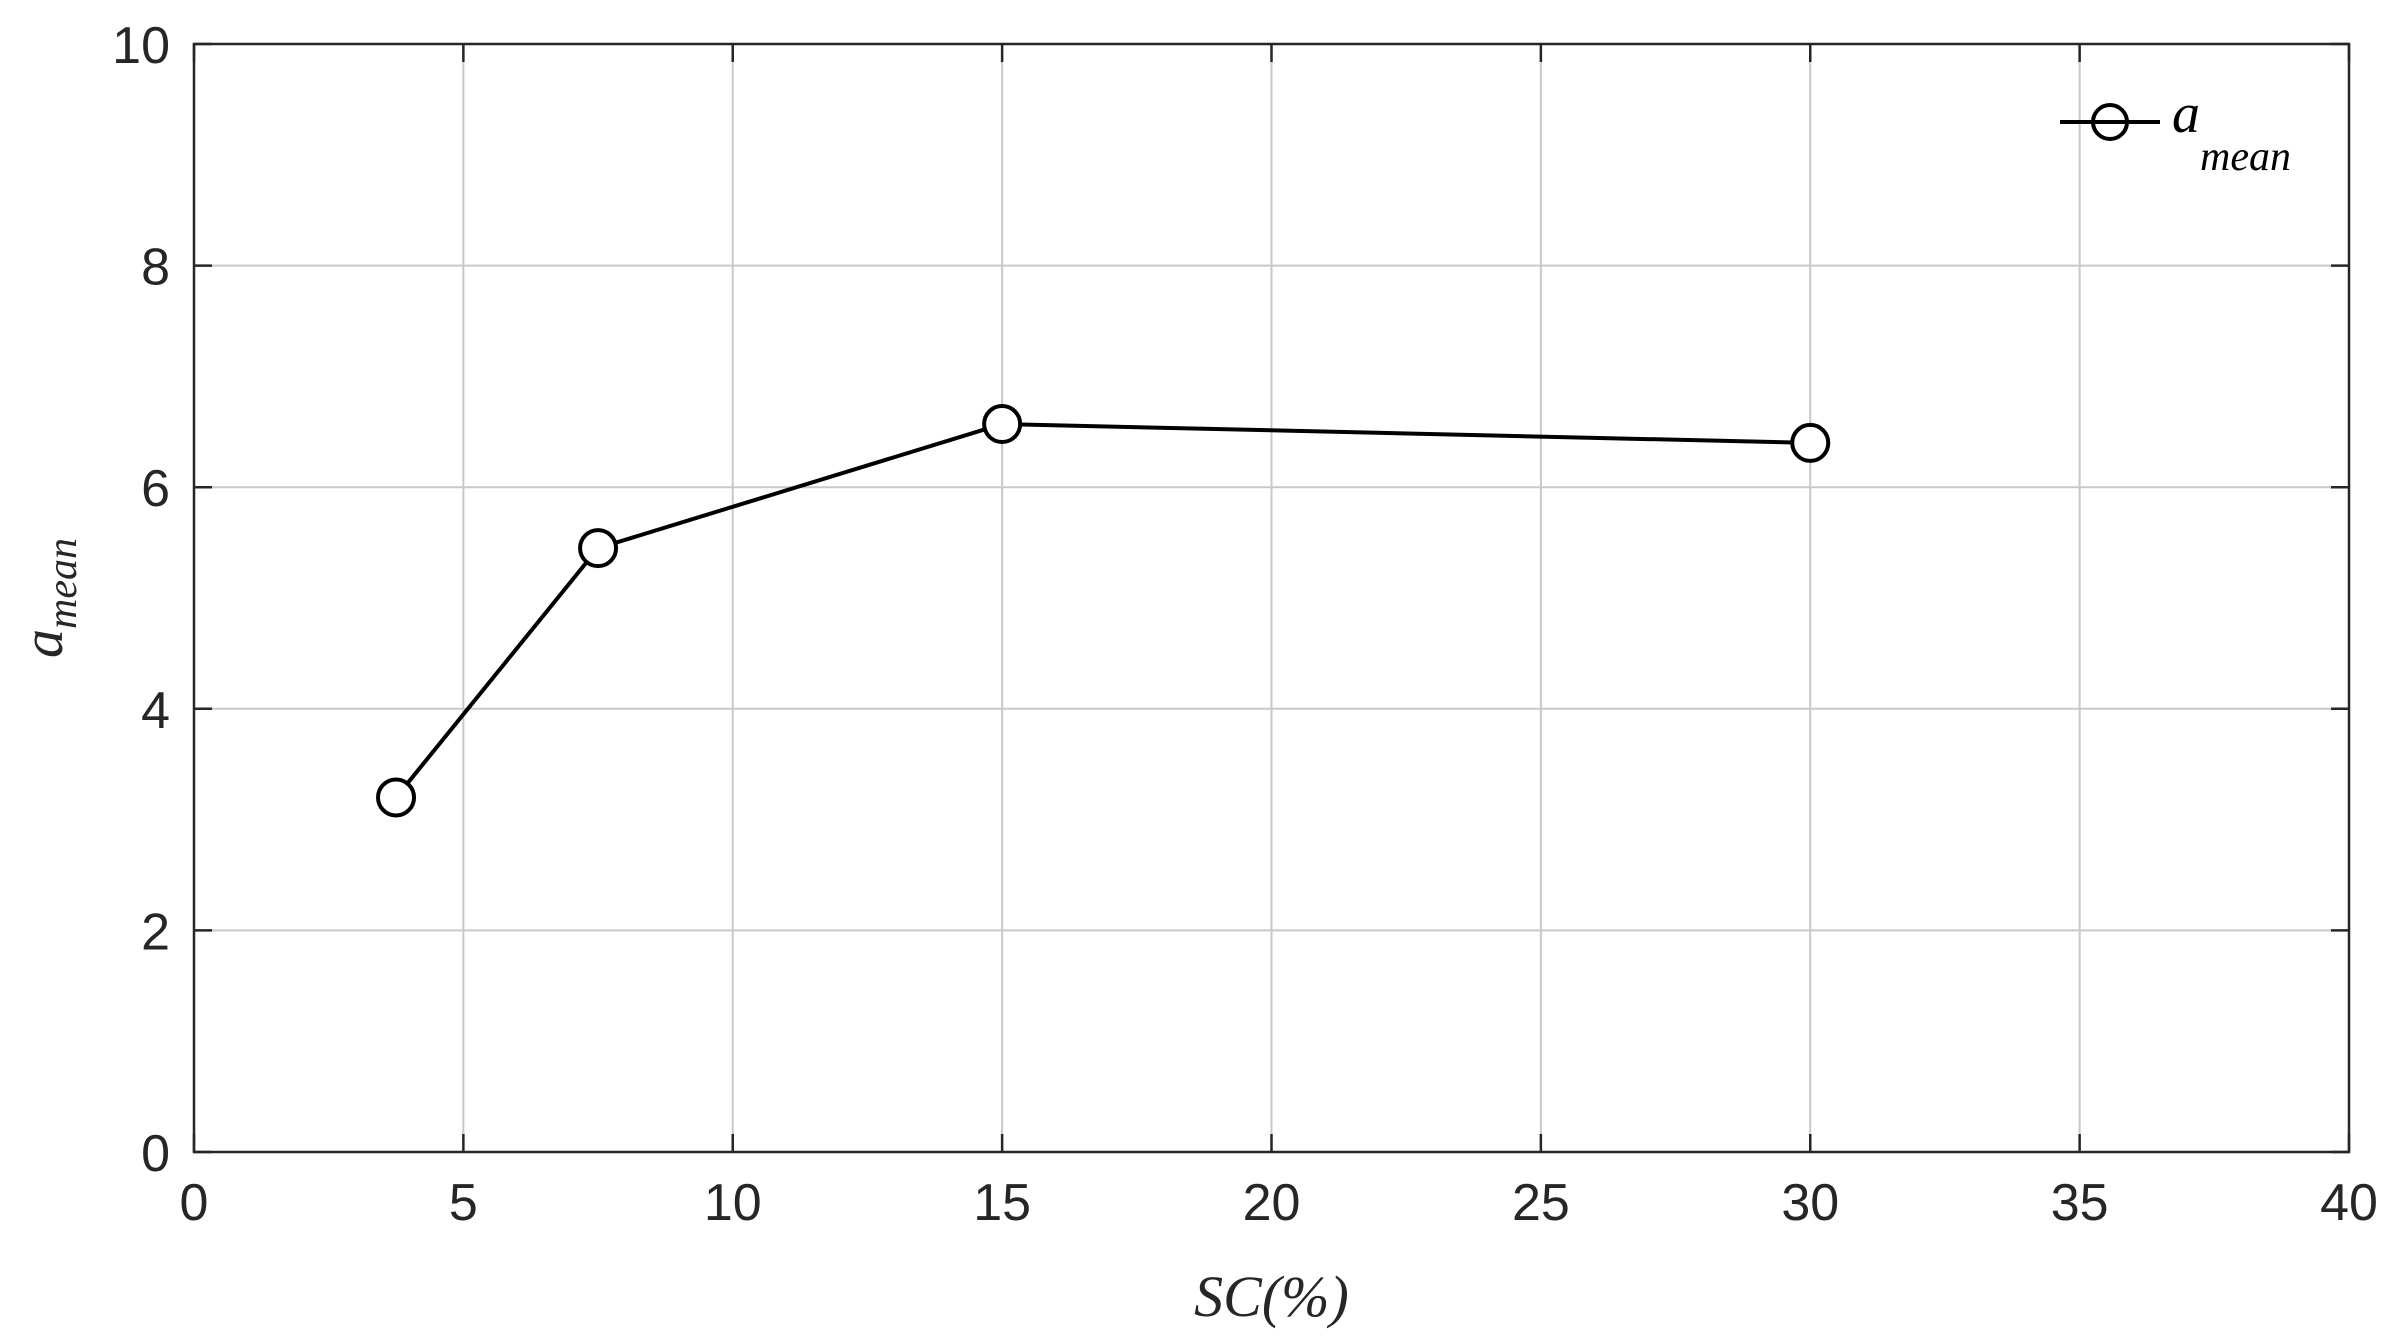 The height and width of the screenshot is (1344, 2395). Describe the element at coordinates (463, 1203) in the screenshot. I see `x-tick-label: 5` at that location.